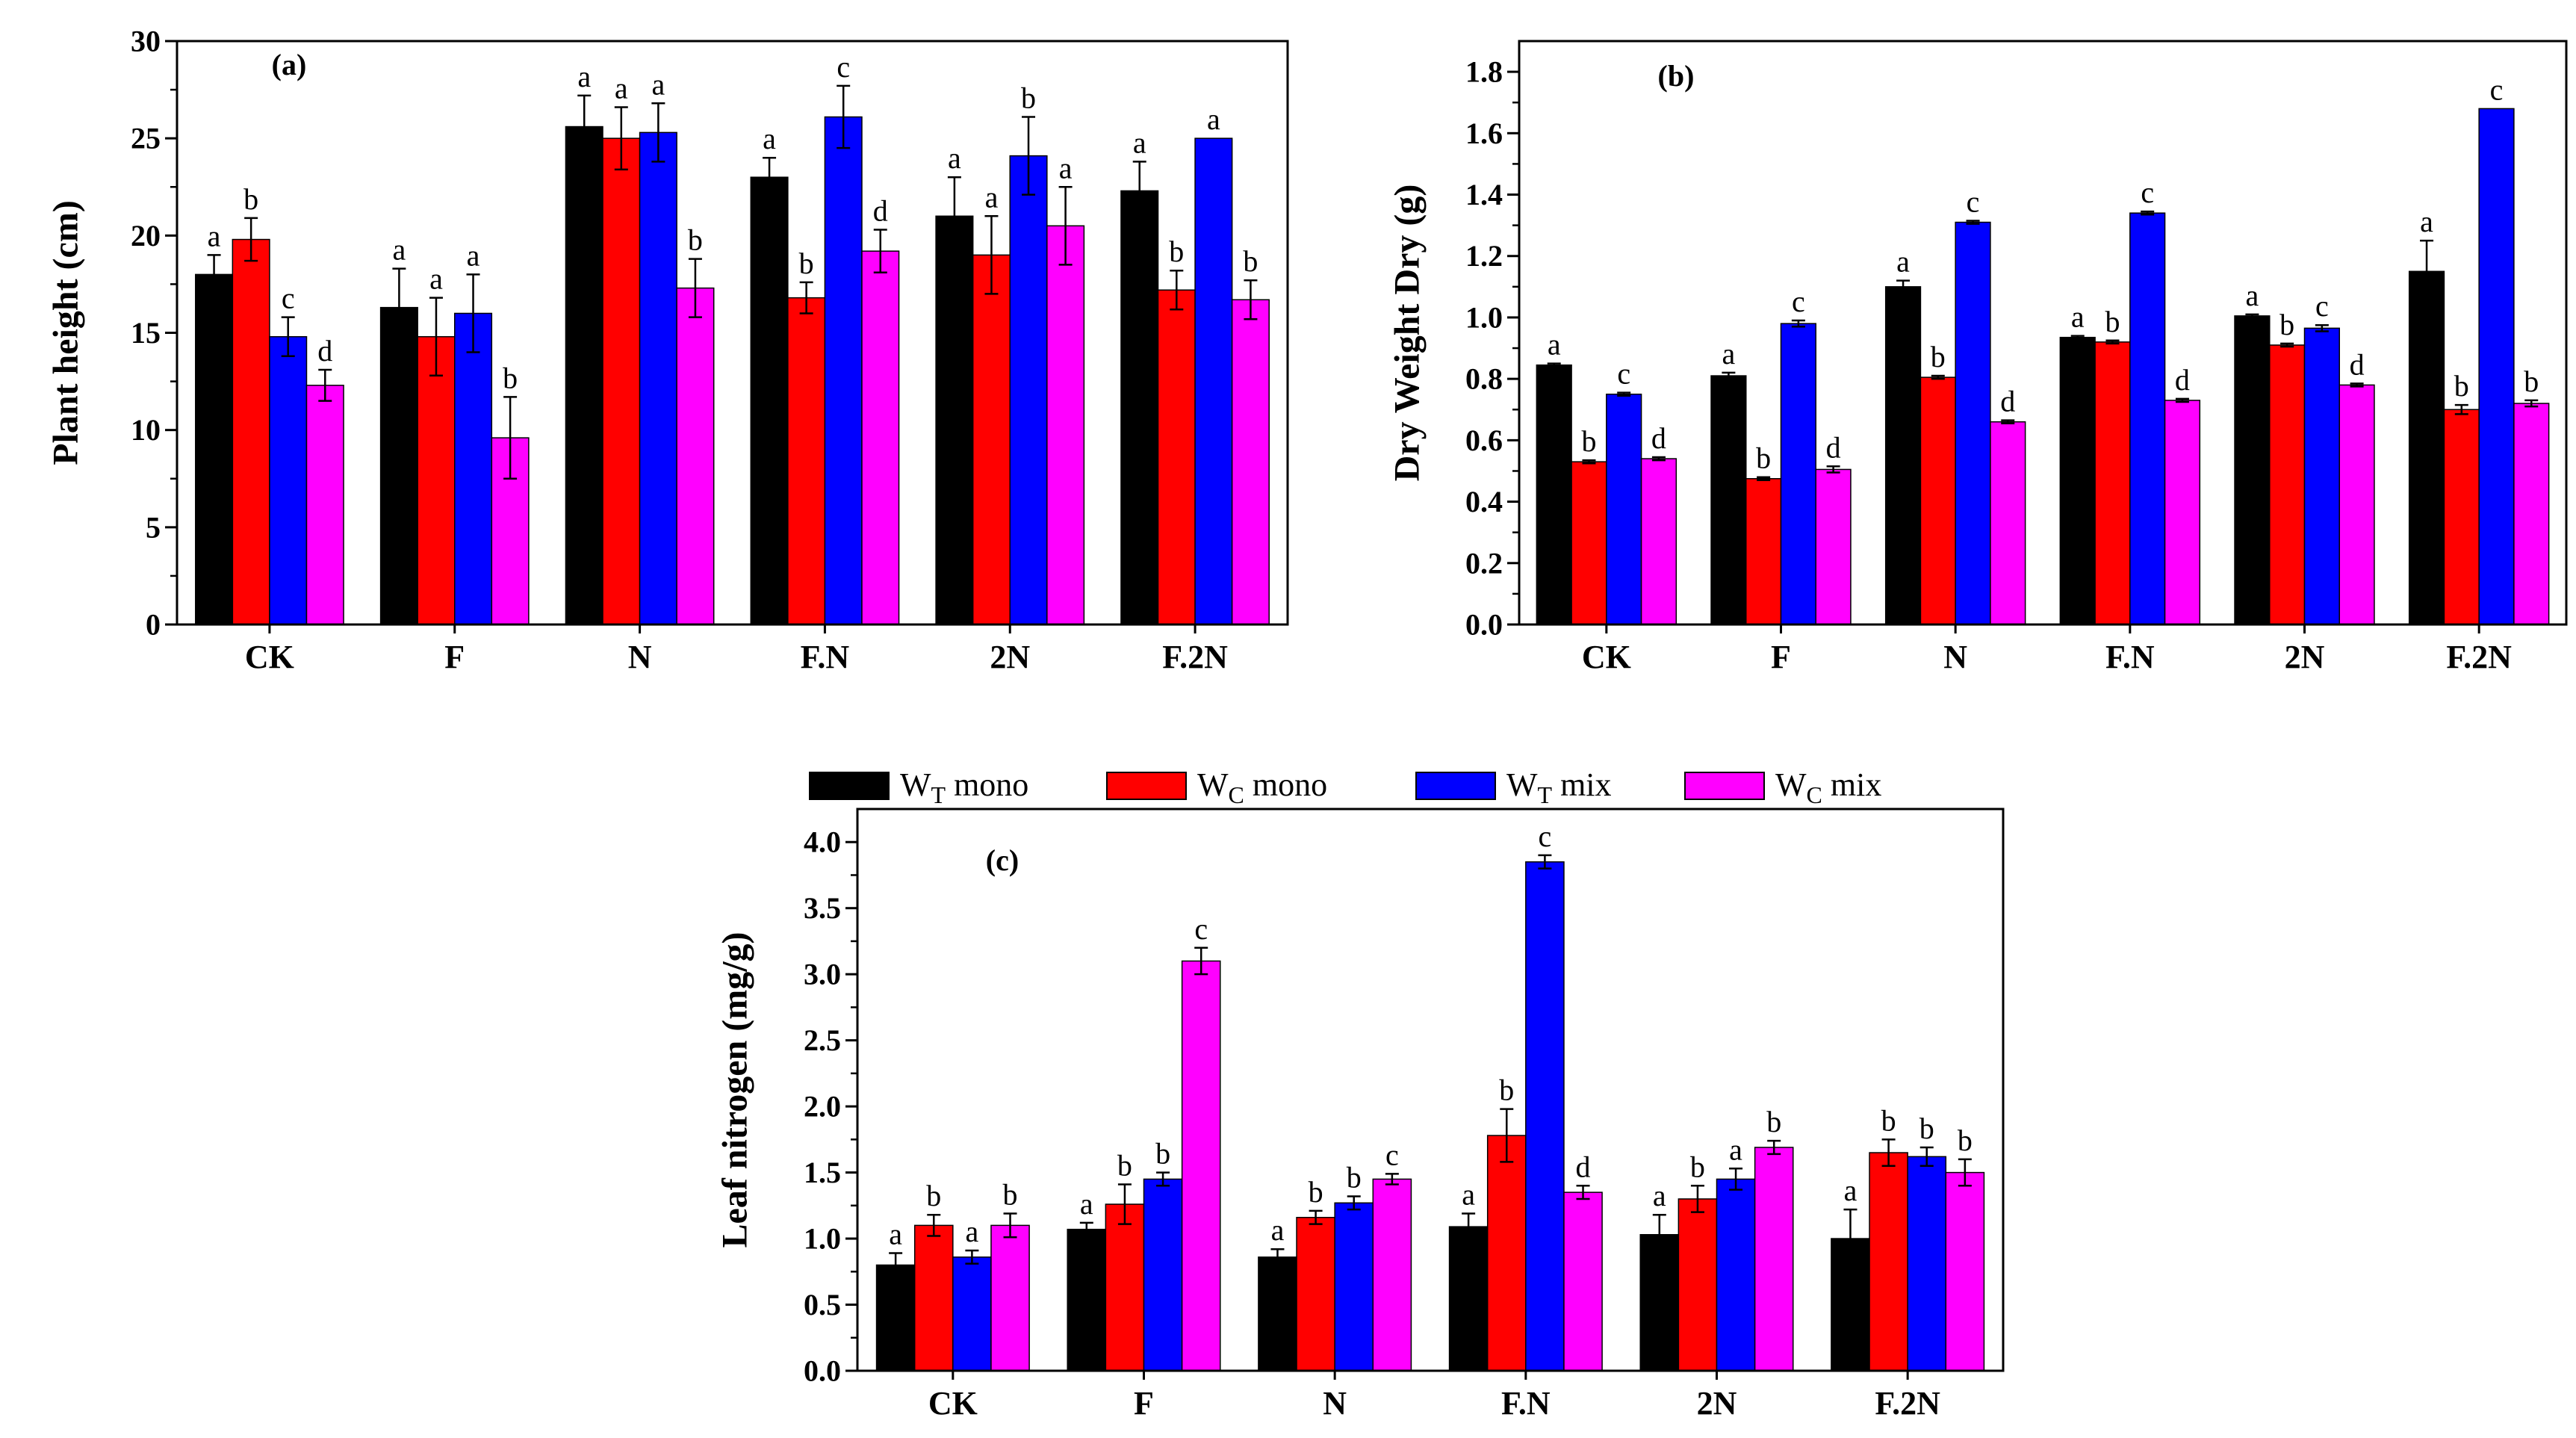 Image resolution: width=2576 pixels, height=1438 pixels. I want to click on y-tick-label: 0.8, so click(1484, 379).